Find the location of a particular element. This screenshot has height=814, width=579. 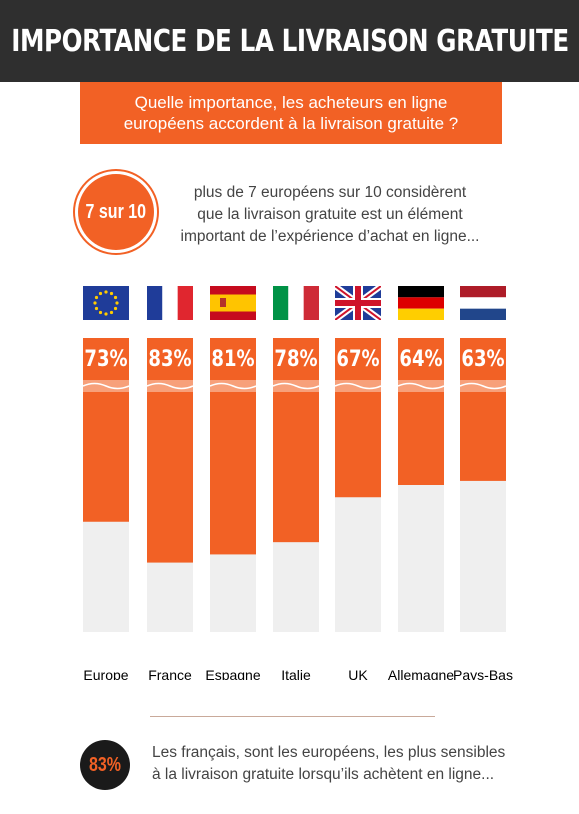

eighty-three-percent-label: 83% is located at coordinates (105, 764).